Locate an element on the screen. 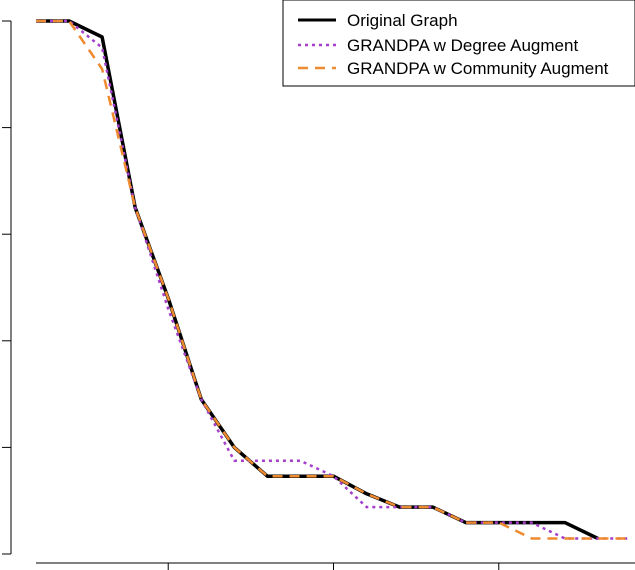  legend-label-degree-augment: GRANDPA w Degree Augment is located at coordinates (462, 45).